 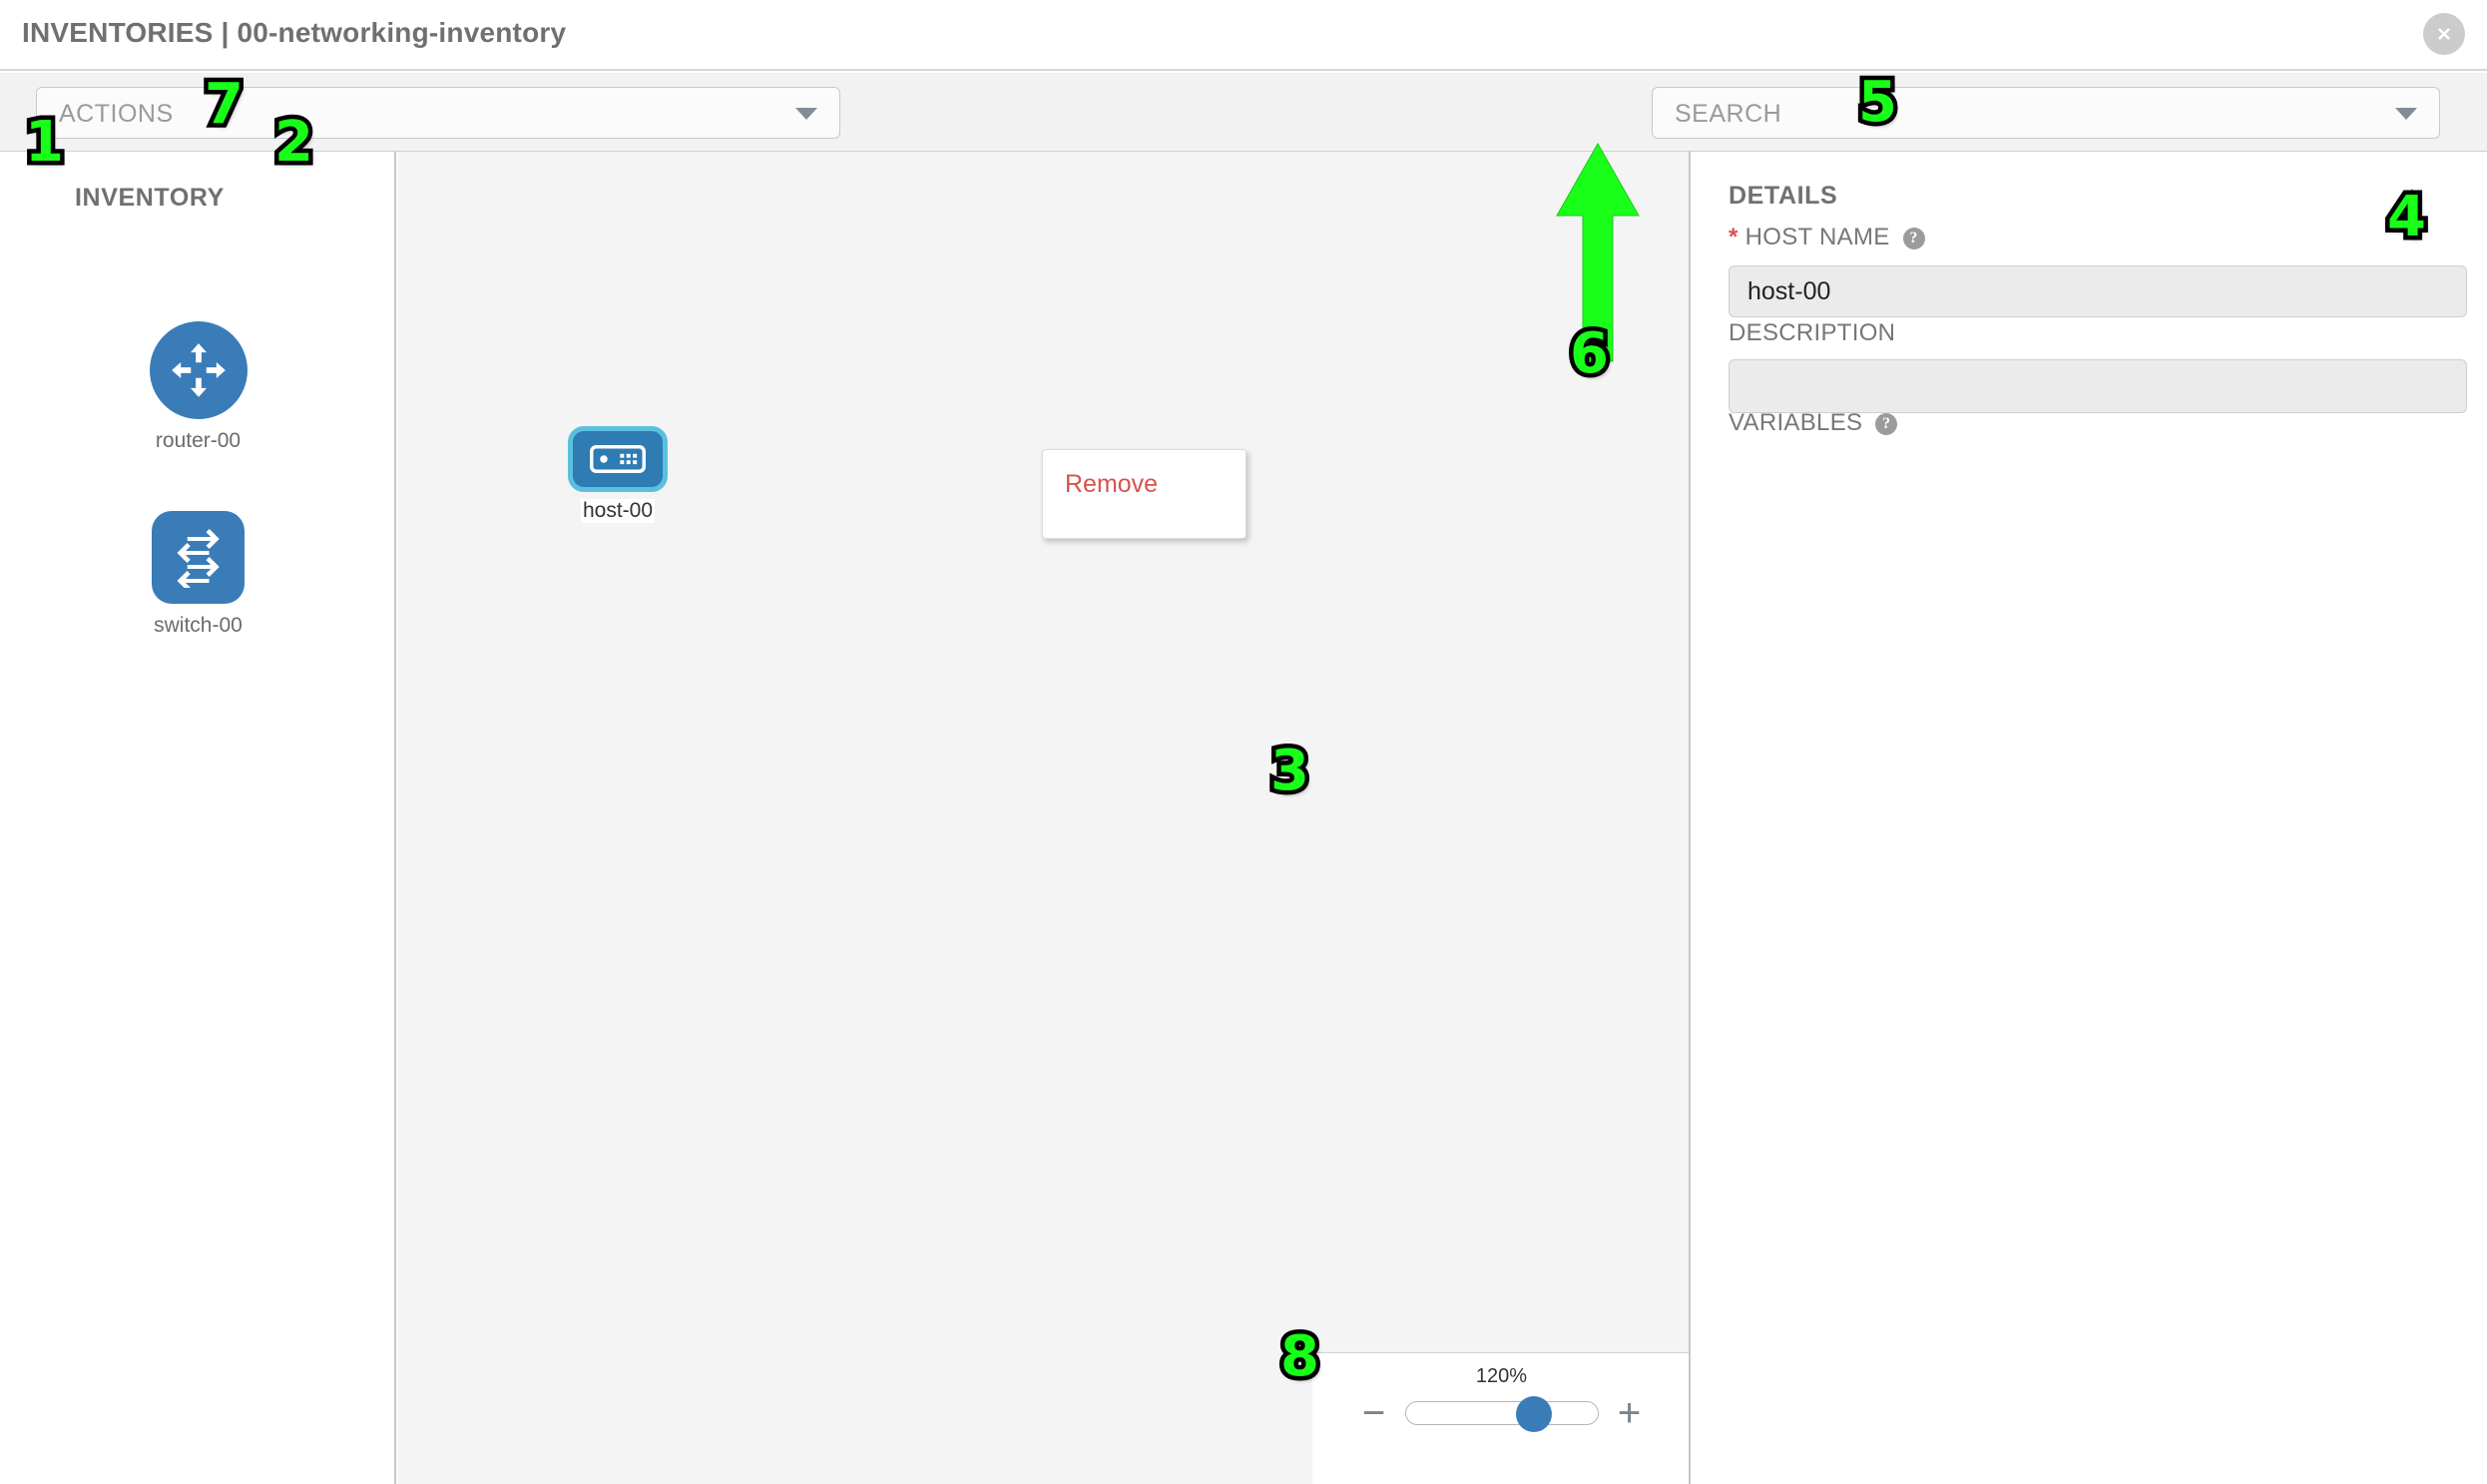 What do you see at coordinates (806, 114) in the screenshot?
I see `chevron-down-icon` at bounding box center [806, 114].